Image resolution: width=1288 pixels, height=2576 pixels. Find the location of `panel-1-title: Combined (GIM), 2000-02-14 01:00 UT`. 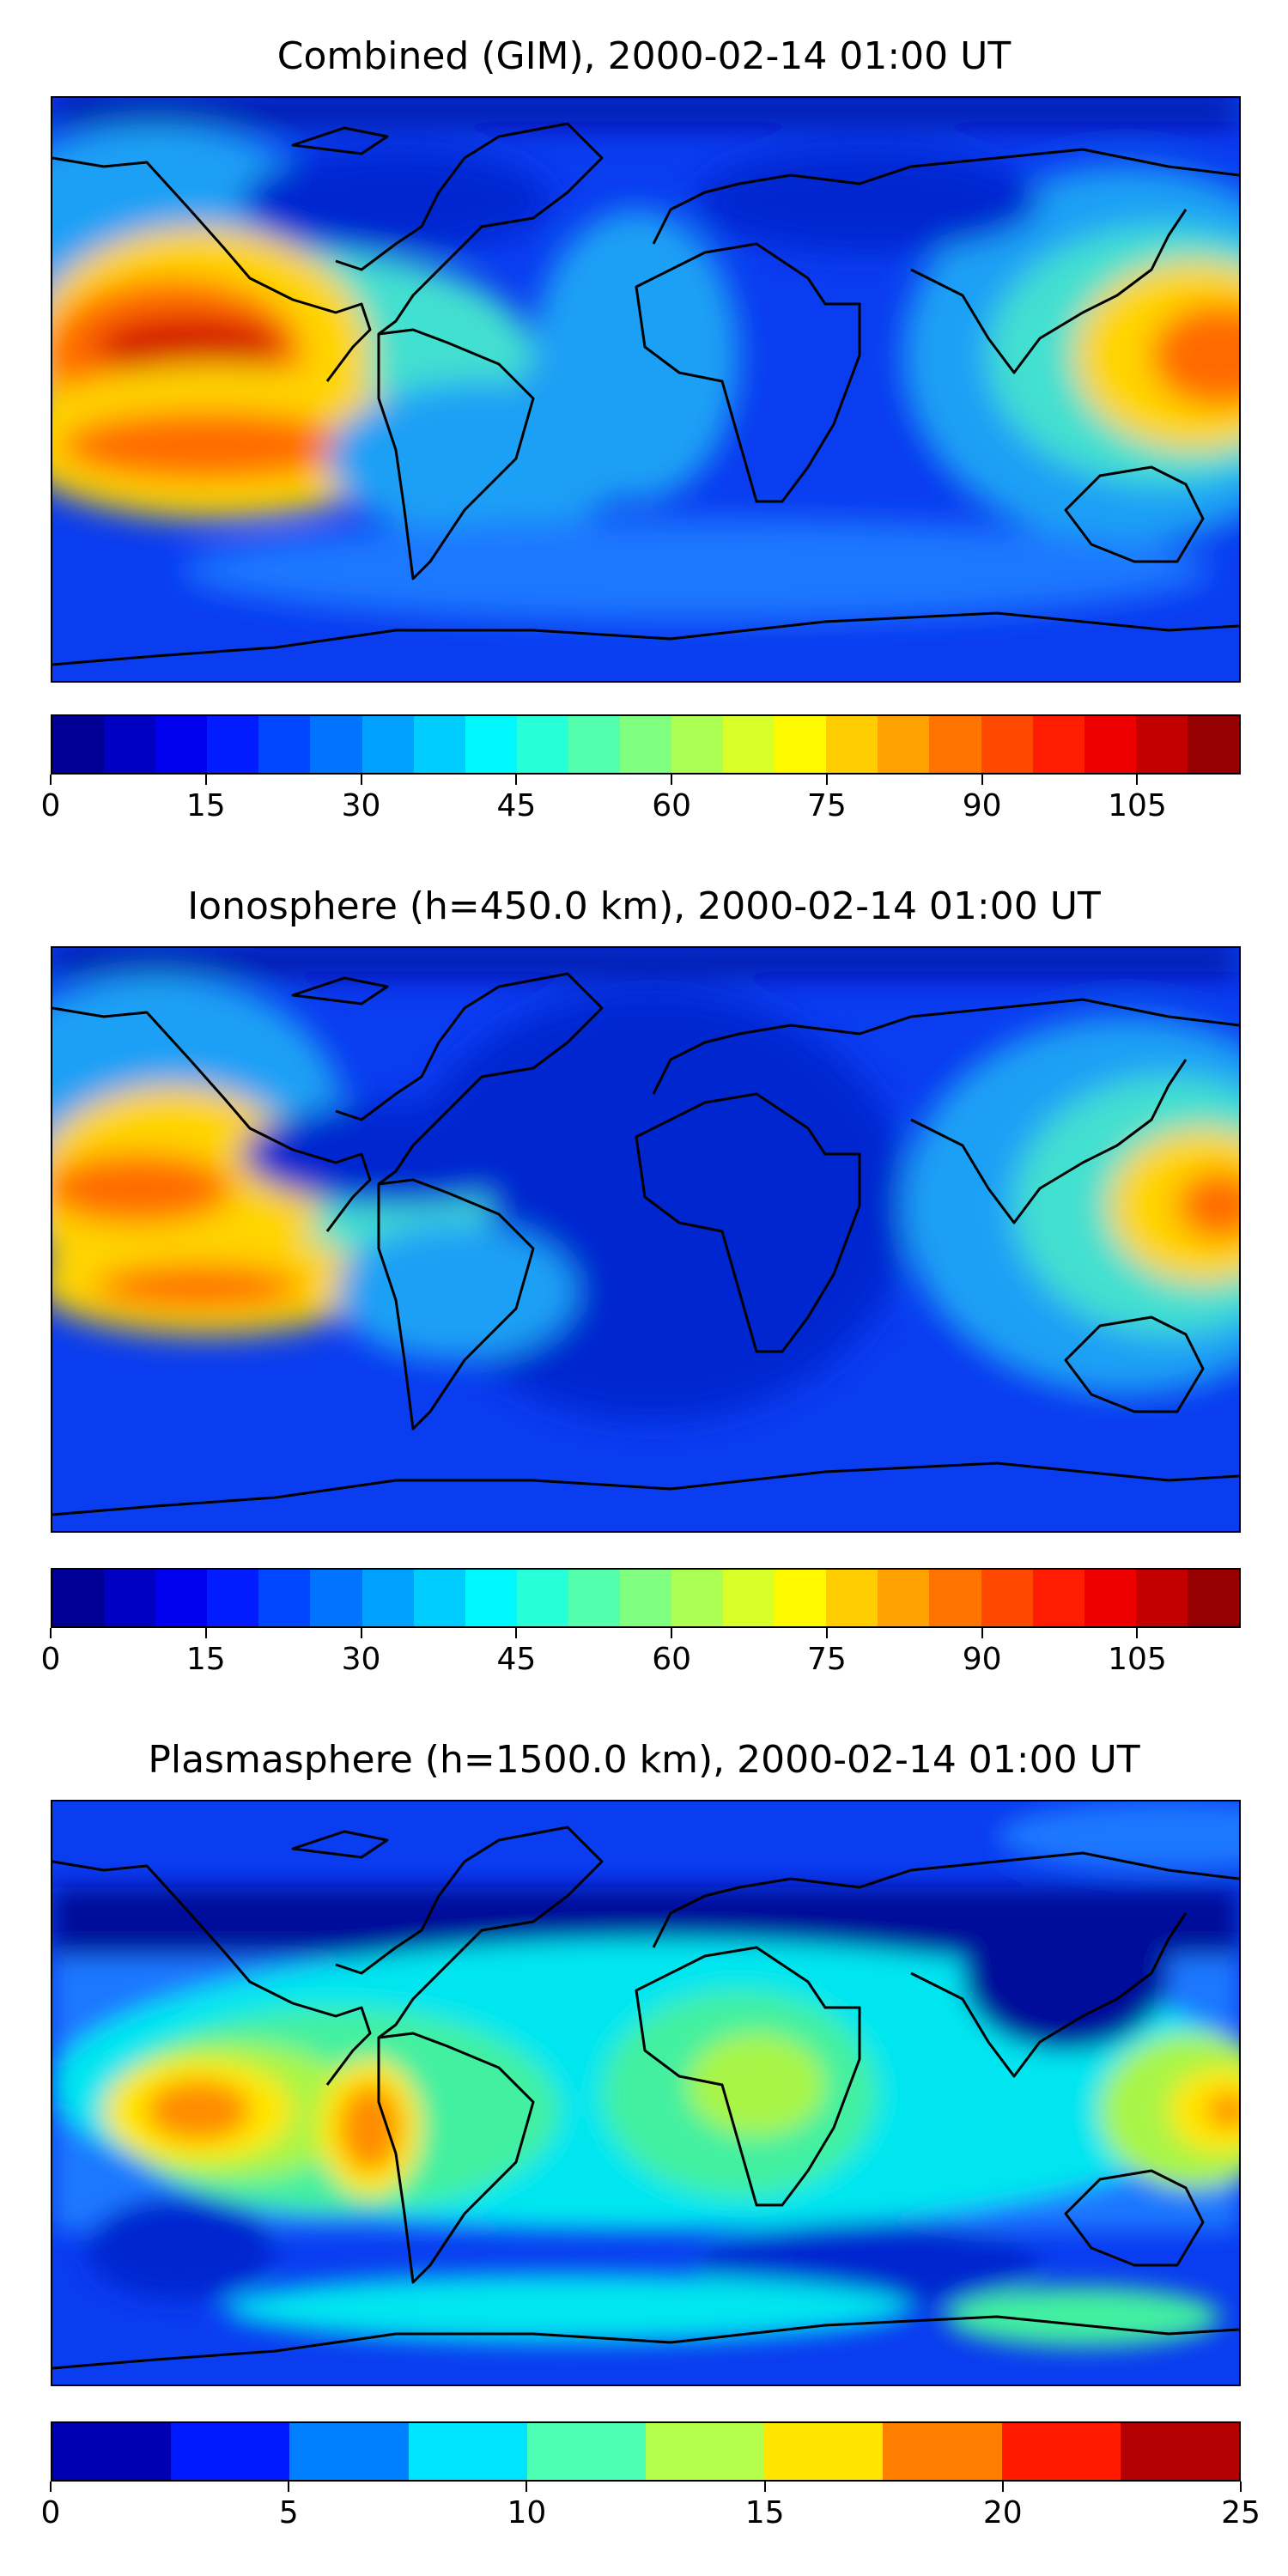

panel-1-title: Combined (GIM), 2000-02-14 01:00 UT is located at coordinates (644, 56).